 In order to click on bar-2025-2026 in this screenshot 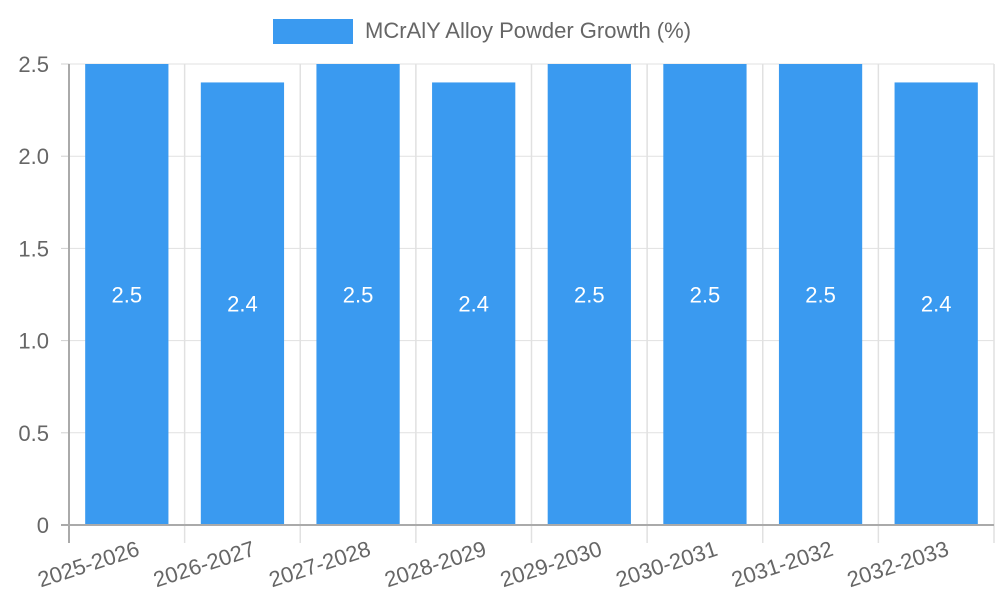, I will do `click(127, 294)`.